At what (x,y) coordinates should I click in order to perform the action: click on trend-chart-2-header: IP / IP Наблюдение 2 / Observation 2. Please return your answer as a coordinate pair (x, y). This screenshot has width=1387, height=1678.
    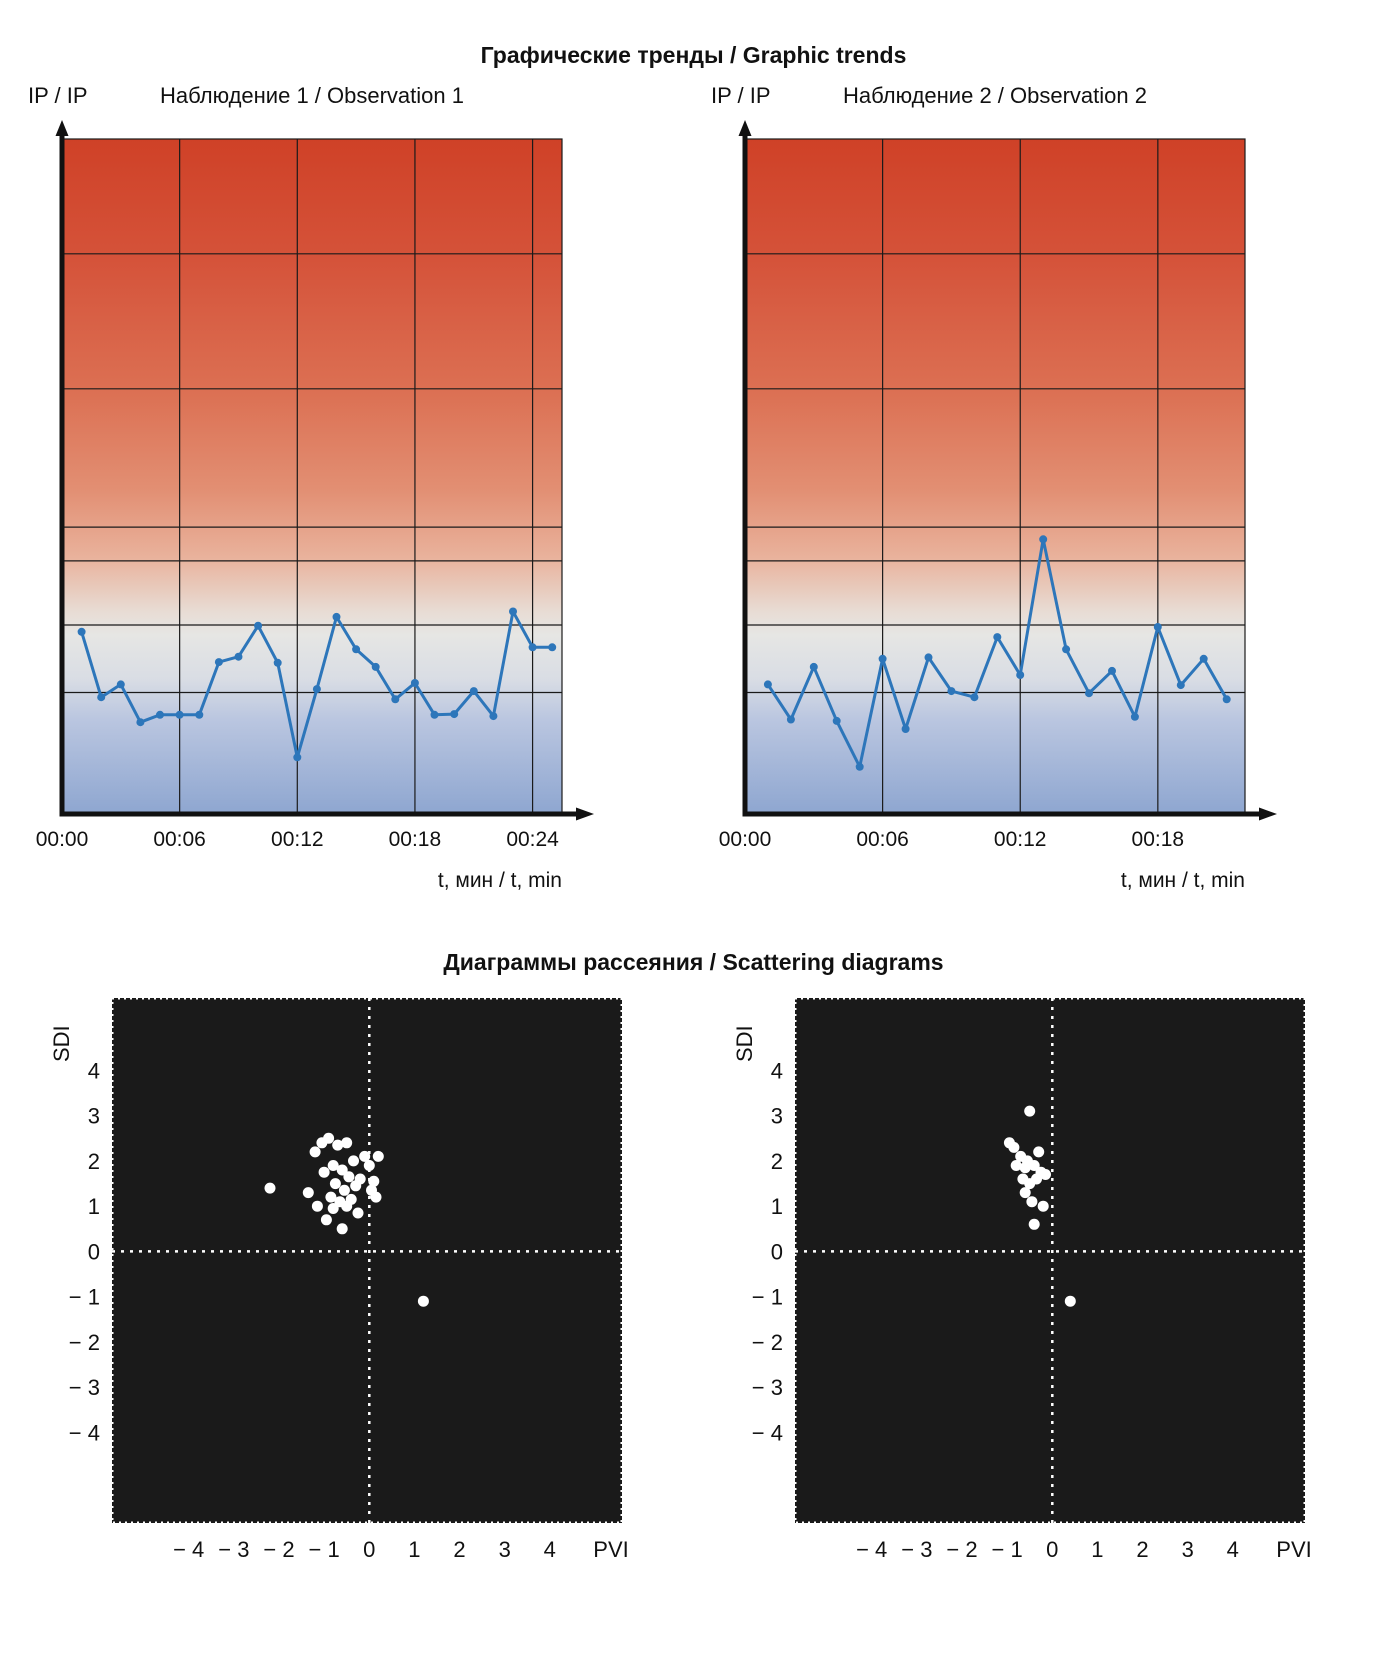
    Looking at the image, I should click on (1035, 101).